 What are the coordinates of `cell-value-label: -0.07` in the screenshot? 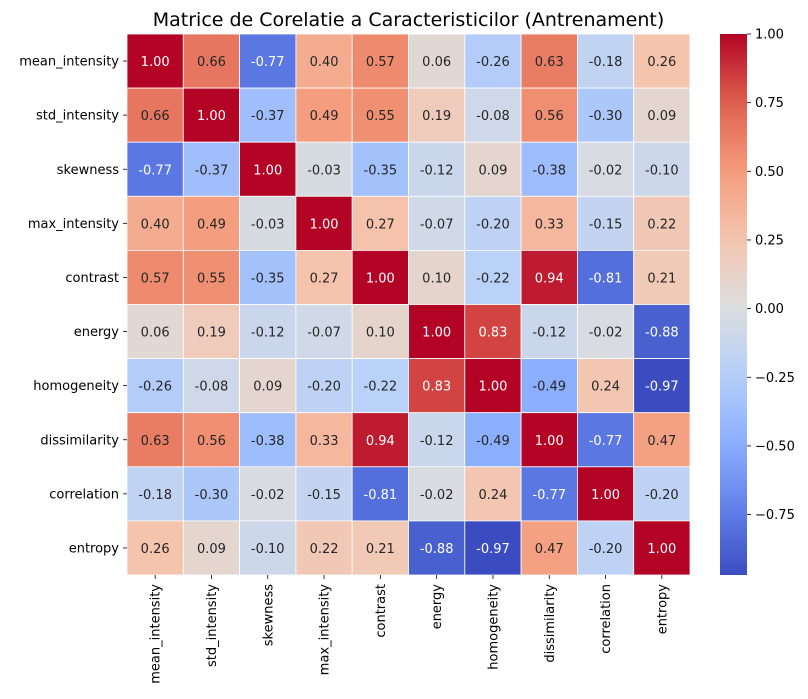 It's located at (437, 224).